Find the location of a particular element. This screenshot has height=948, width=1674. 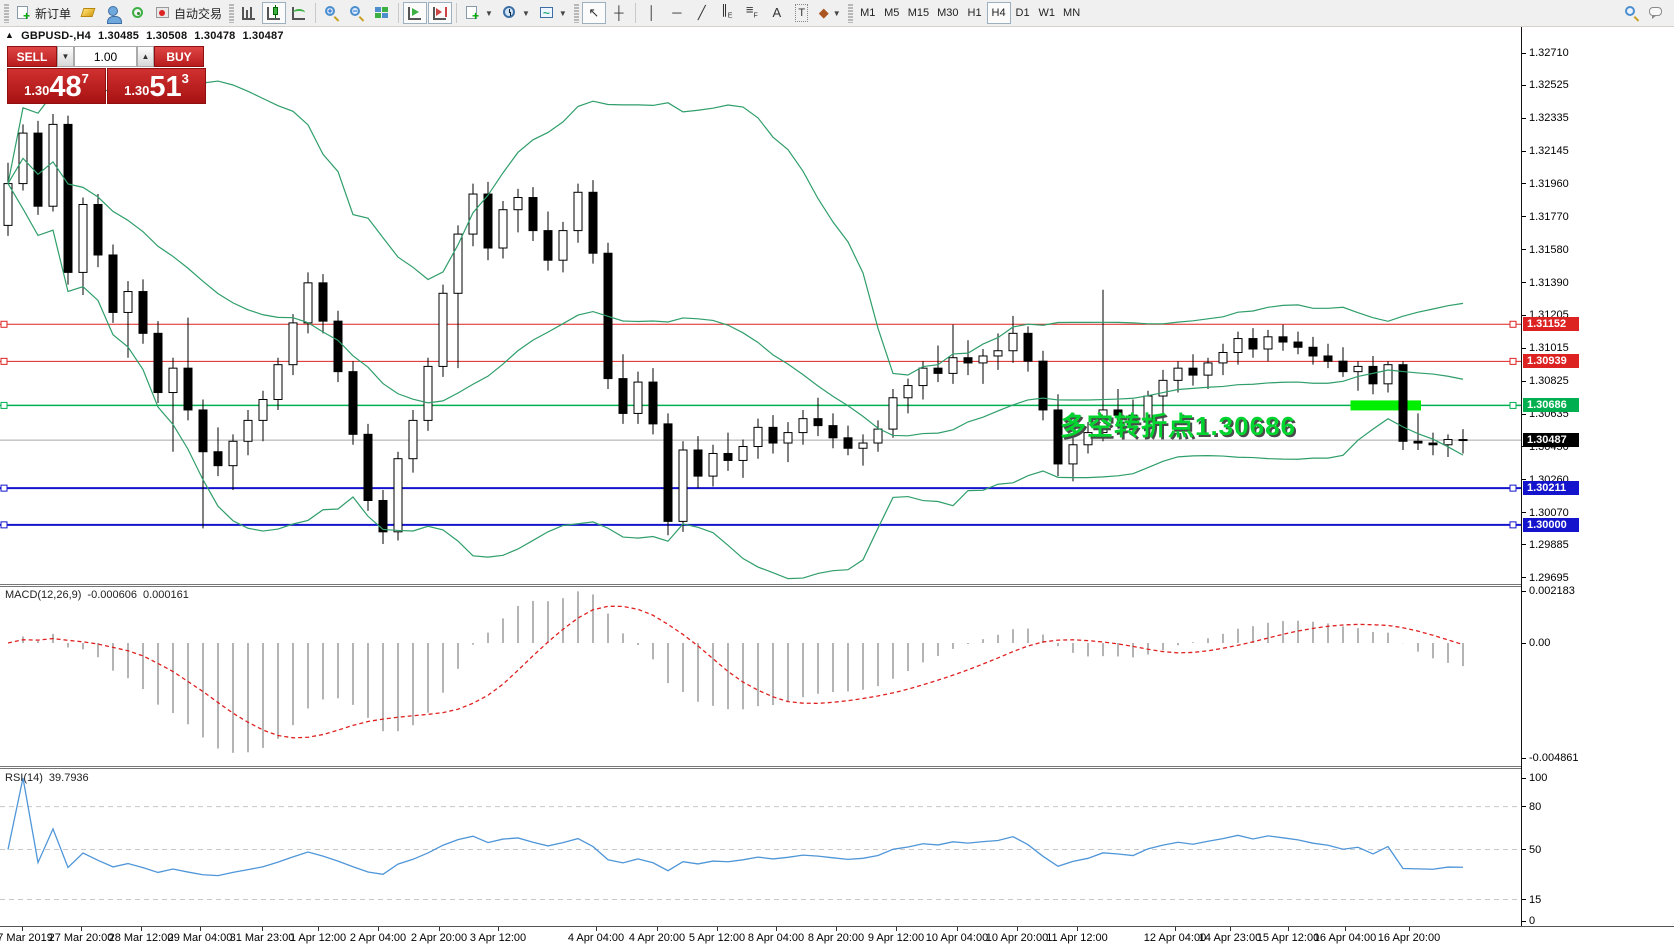

bar-chart-icon is located at coordinates (249, 13).